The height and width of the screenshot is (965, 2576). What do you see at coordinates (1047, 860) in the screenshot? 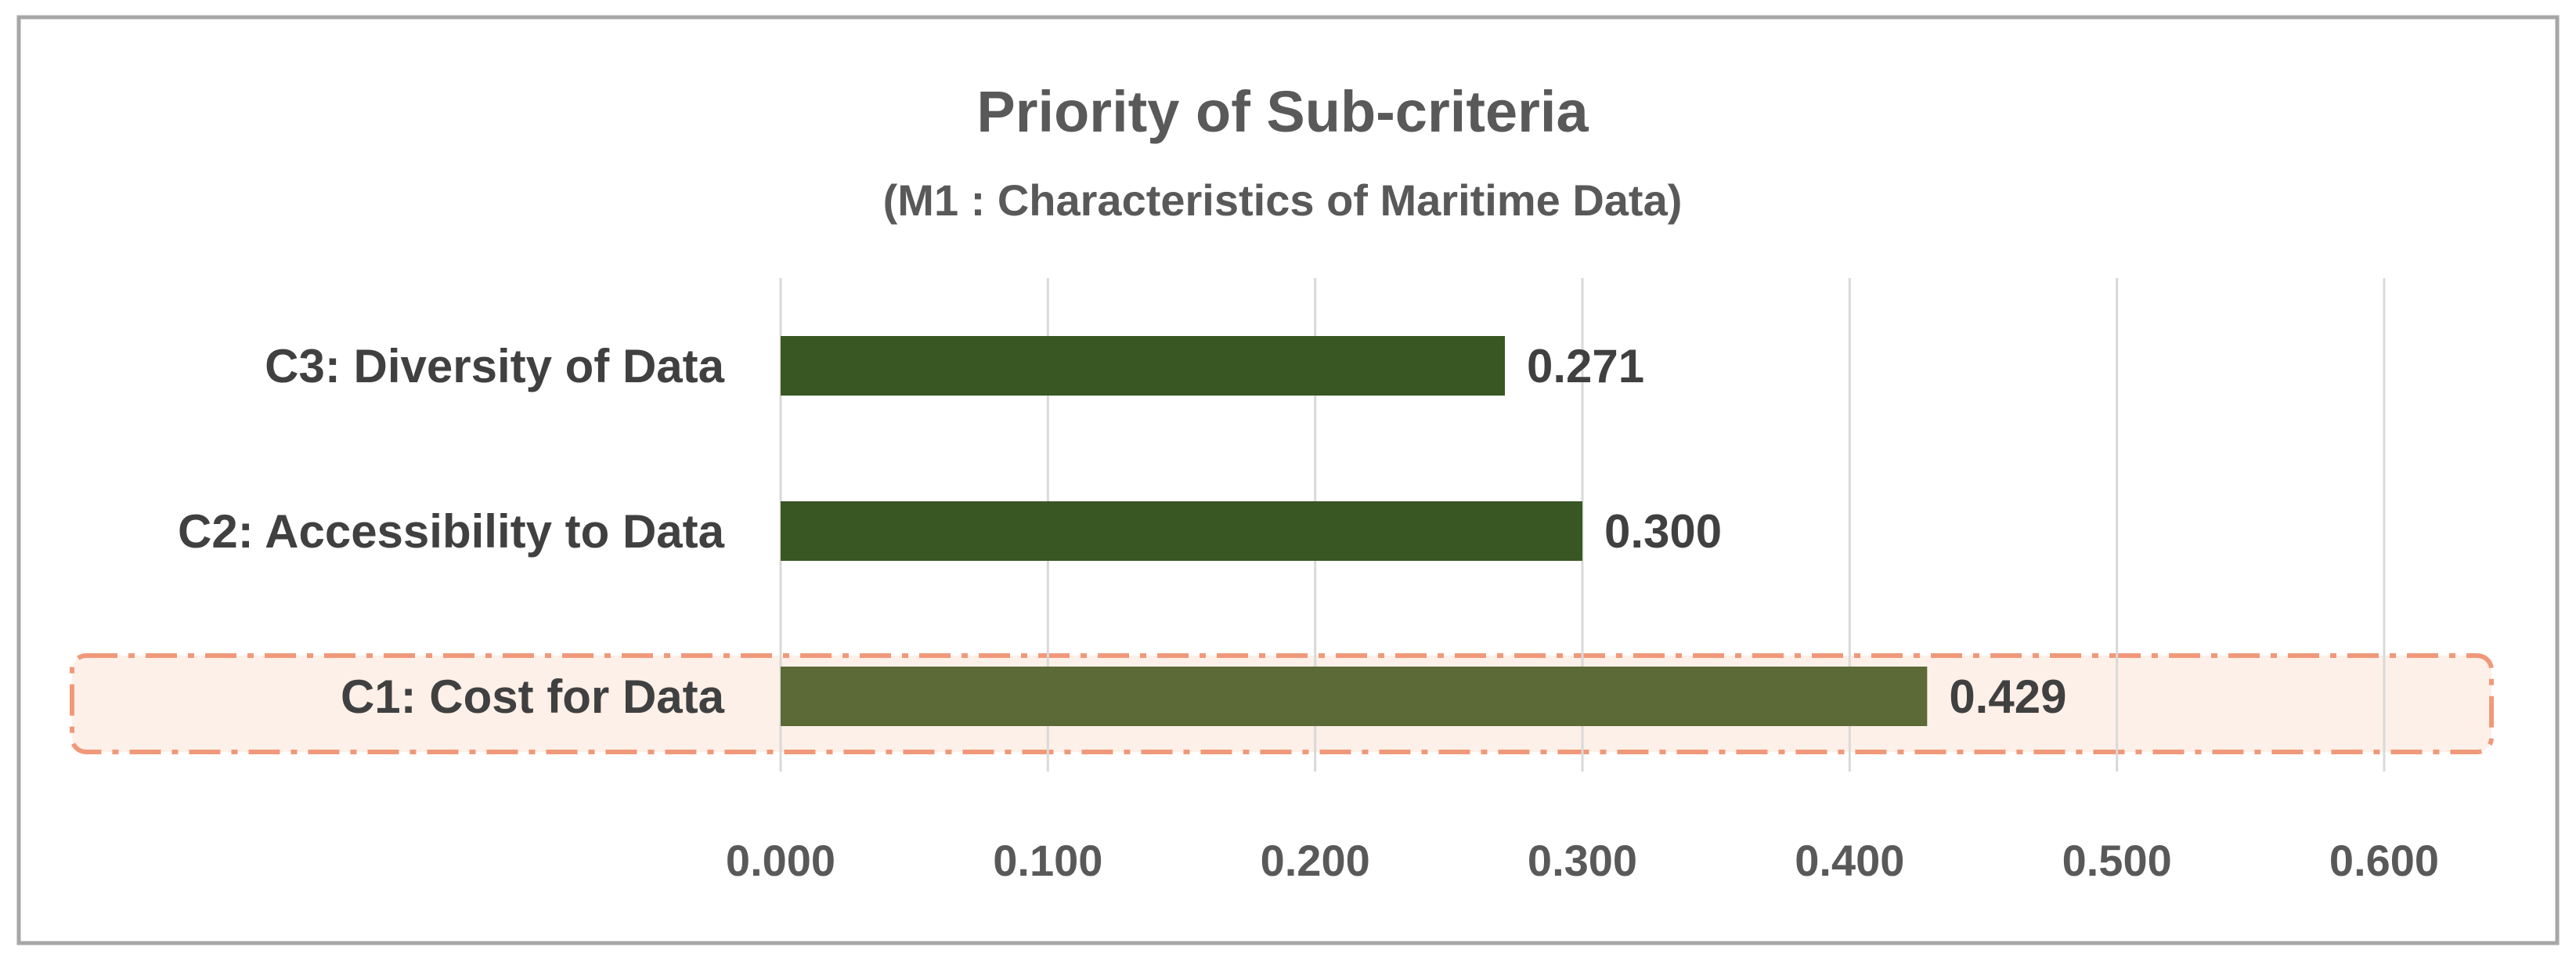
I see `x-tick-label: 0.100` at bounding box center [1047, 860].